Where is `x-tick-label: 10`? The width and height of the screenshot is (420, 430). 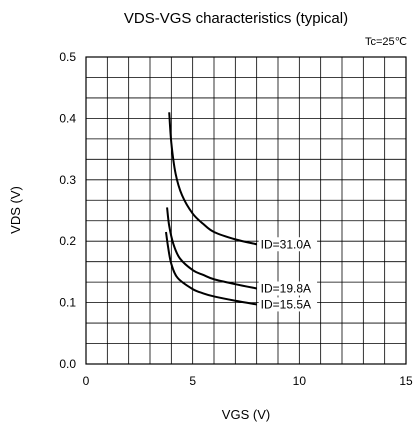
x-tick-label: 10 is located at coordinates (300, 381).